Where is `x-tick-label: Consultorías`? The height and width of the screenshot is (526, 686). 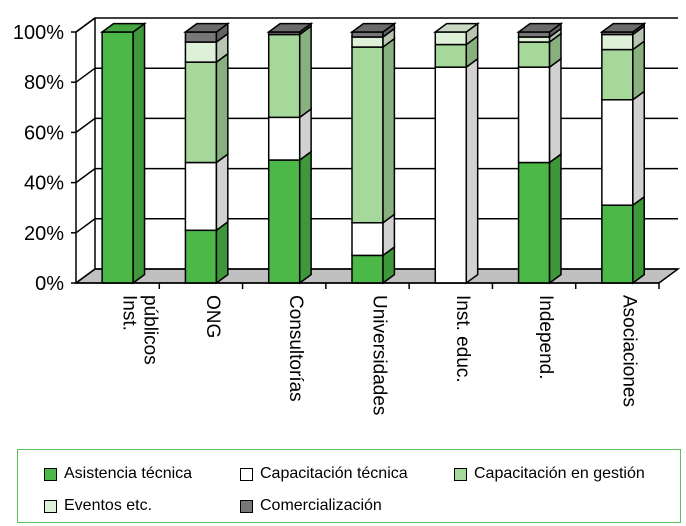
x-tick-label: Consultorías is located at coordinates (295, 348).